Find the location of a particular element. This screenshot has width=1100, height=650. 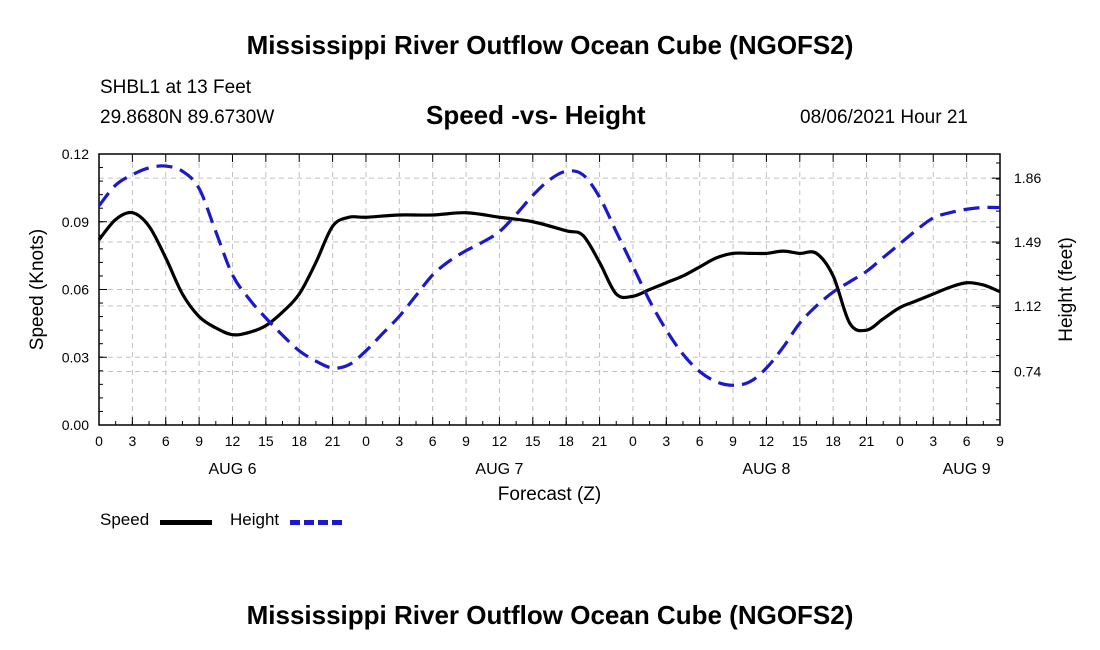

date-label: AUG 7 is located at coordinates (499, 469).